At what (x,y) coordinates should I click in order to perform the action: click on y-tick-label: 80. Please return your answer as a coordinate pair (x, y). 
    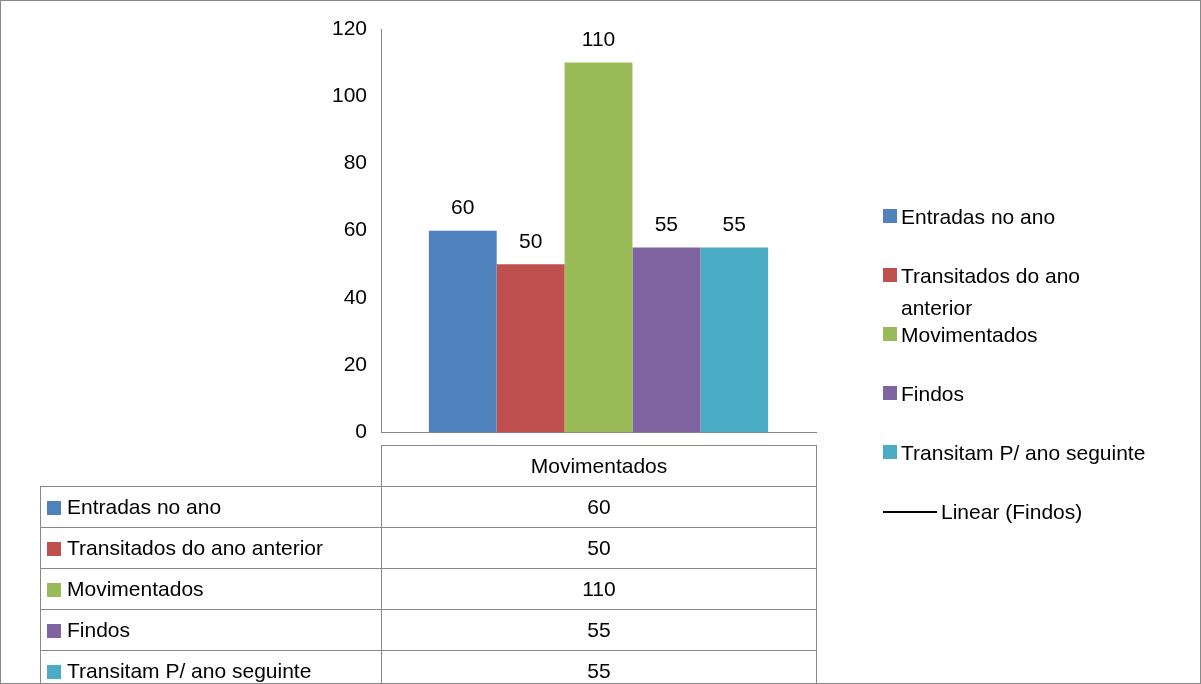
    Looking at the image, I should click on (355, 162).